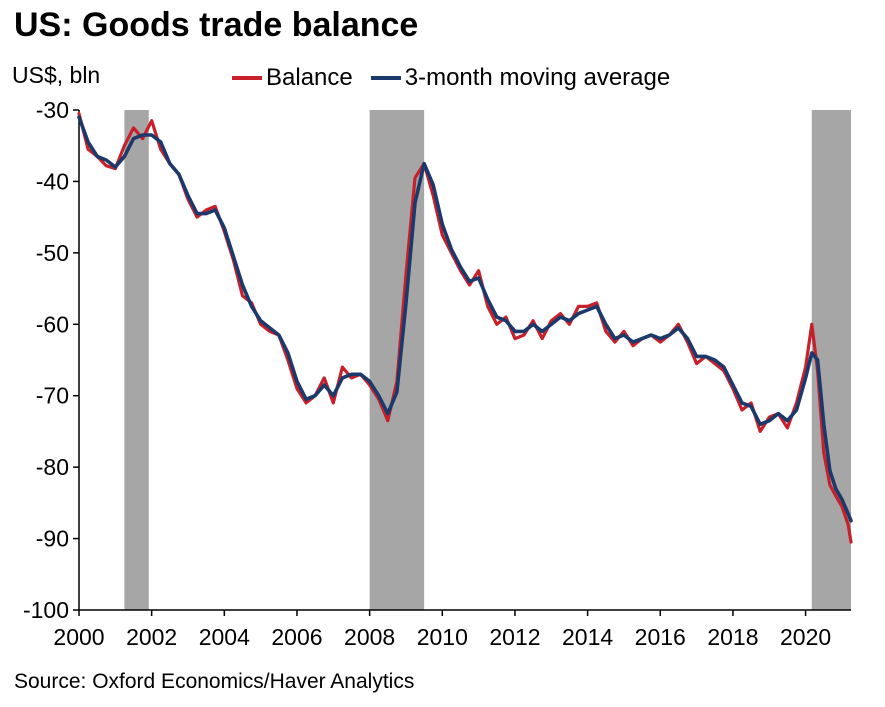 This screenshot has width=885, height=707. Describe the element at coordinates (442, 637) in the screenshot. I see `x-tick-label: 2010` at that location.